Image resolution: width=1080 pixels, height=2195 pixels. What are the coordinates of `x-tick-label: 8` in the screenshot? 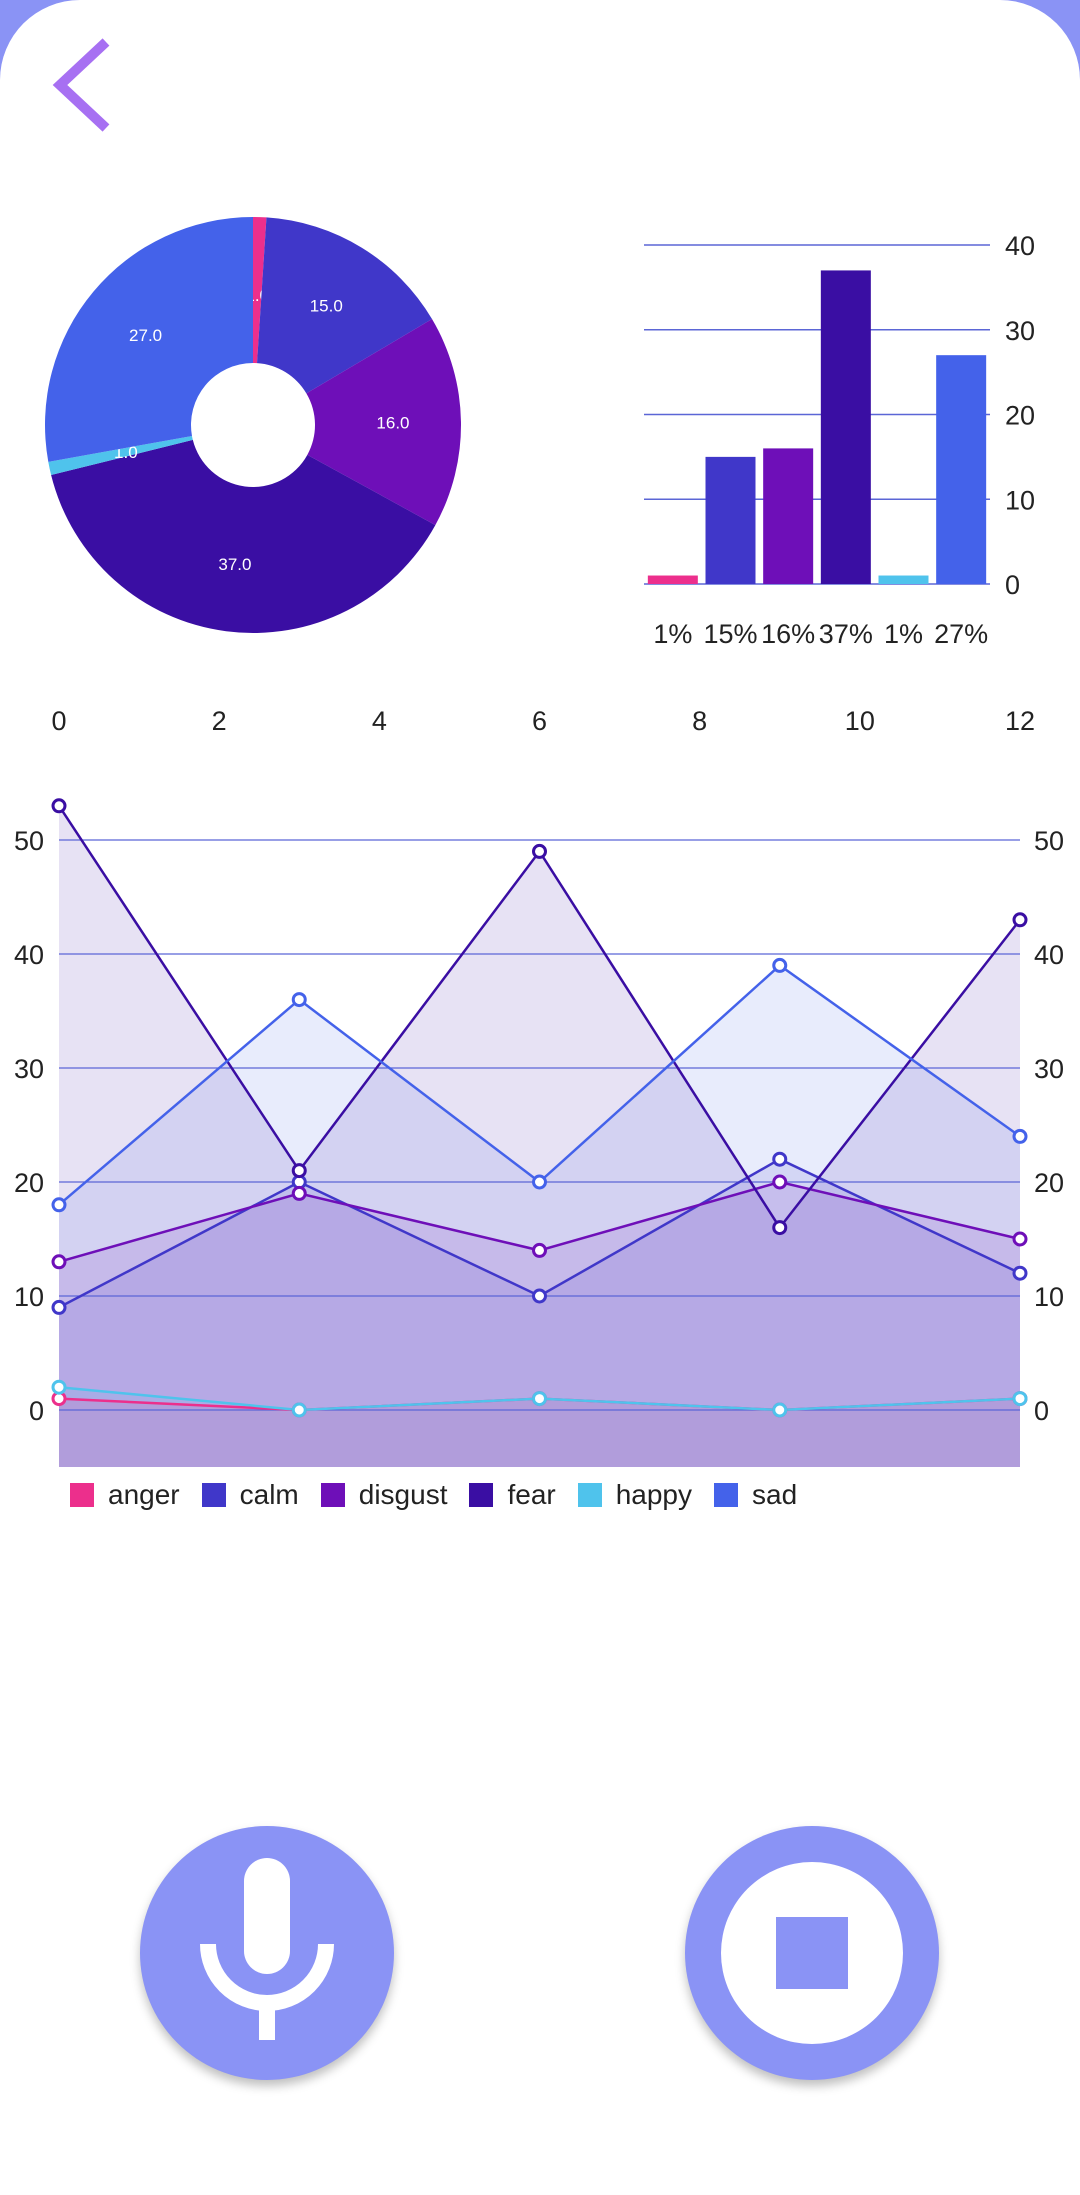 It's located at (699, 721).